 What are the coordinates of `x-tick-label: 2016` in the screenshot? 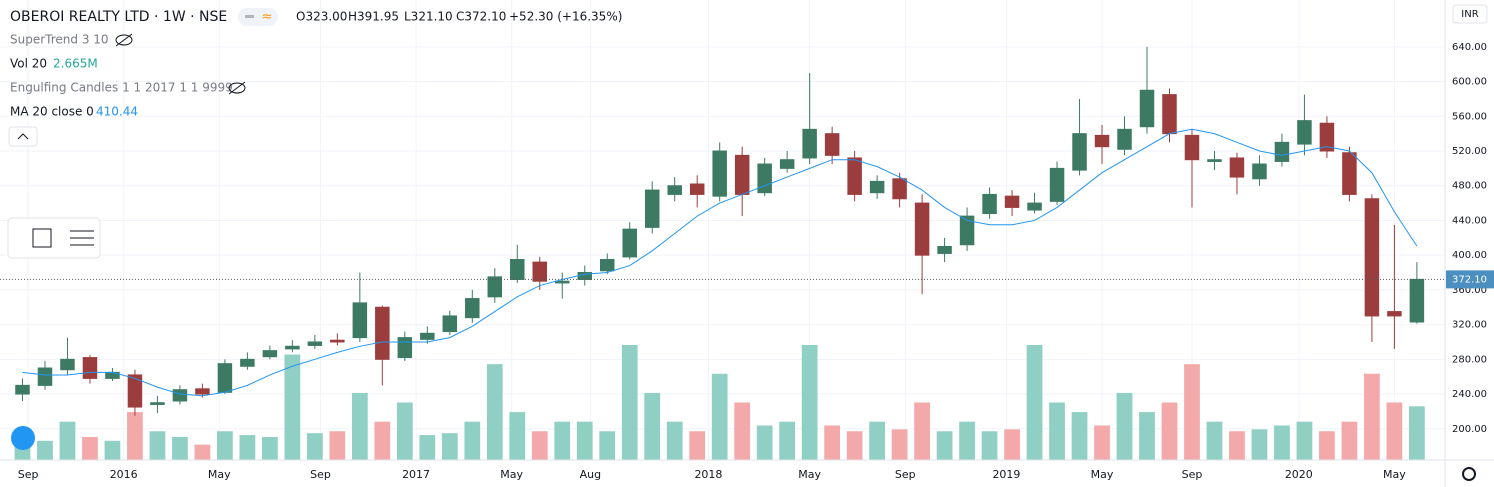 It's located at (124, 474).